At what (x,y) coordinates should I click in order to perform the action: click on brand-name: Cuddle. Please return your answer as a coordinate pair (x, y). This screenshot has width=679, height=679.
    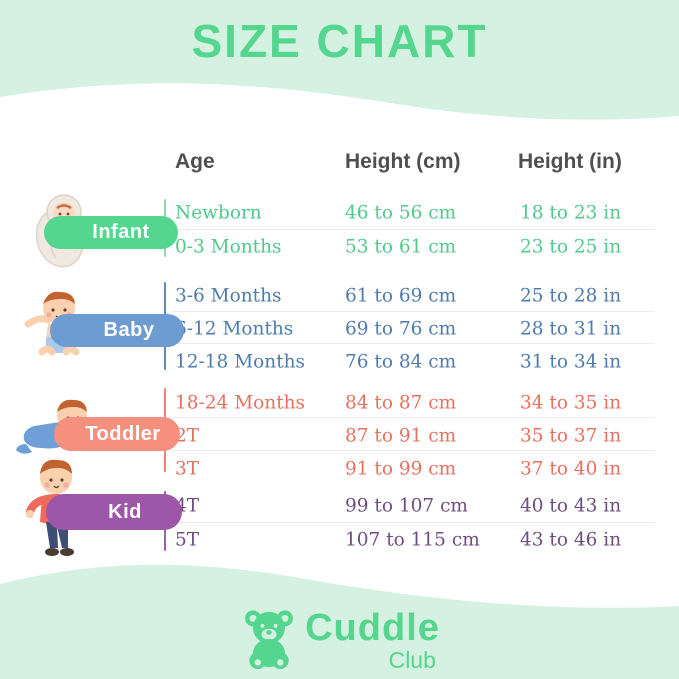
    Looking at the image, I should click on (372, 628).